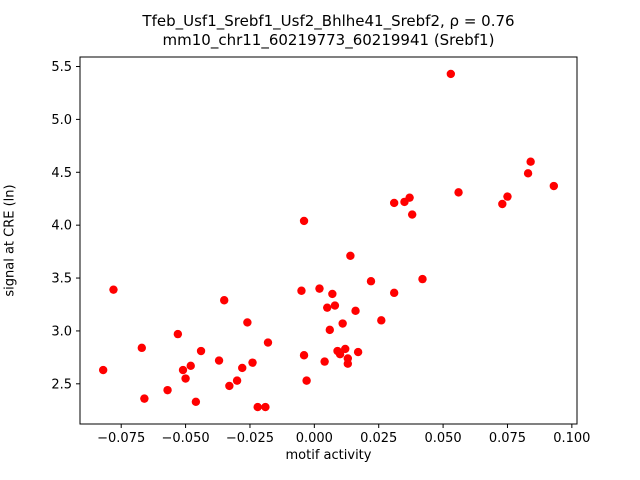 This screenshot has width=640, height=480. I want to click on x-tick-label: 0.100, so click(571, 438).